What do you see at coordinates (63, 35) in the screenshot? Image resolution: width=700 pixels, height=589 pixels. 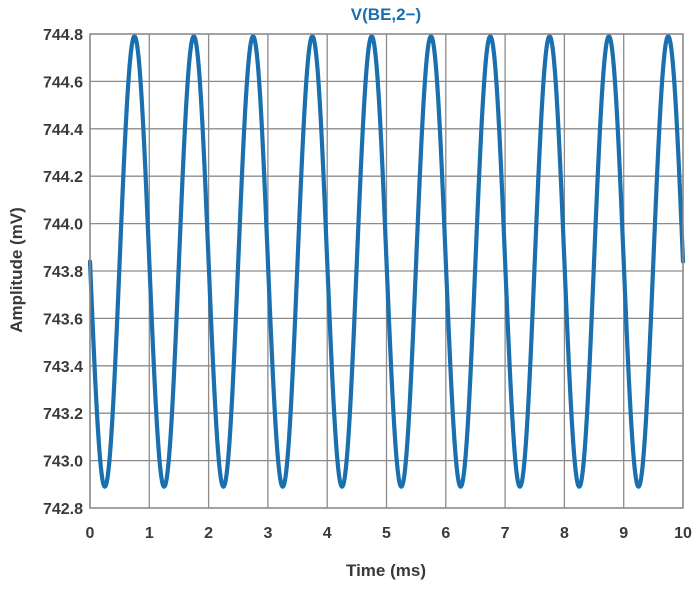 I see `y-tick-label: 744.8` at bounding box center [63, 35].